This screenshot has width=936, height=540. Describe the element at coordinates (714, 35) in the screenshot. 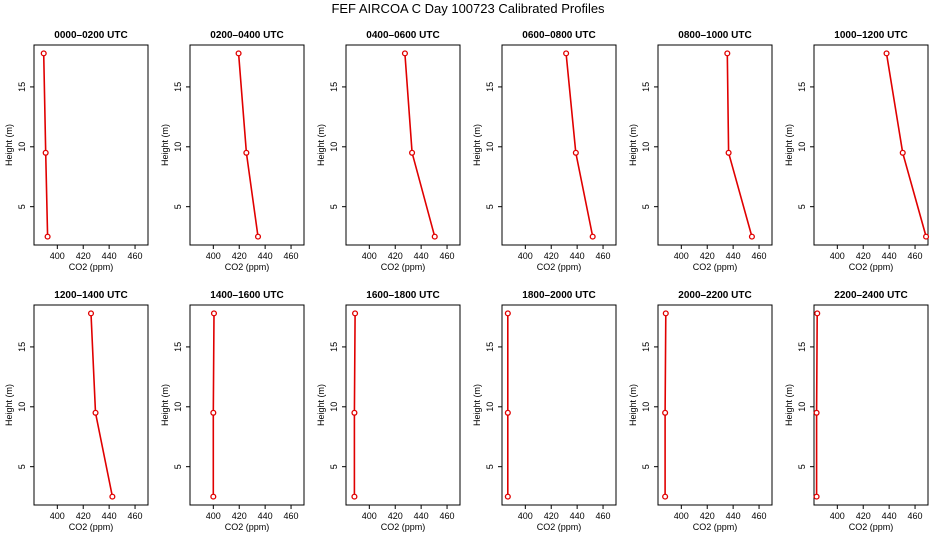

I see `panel-title: 0800–1000 UTC` at that location.